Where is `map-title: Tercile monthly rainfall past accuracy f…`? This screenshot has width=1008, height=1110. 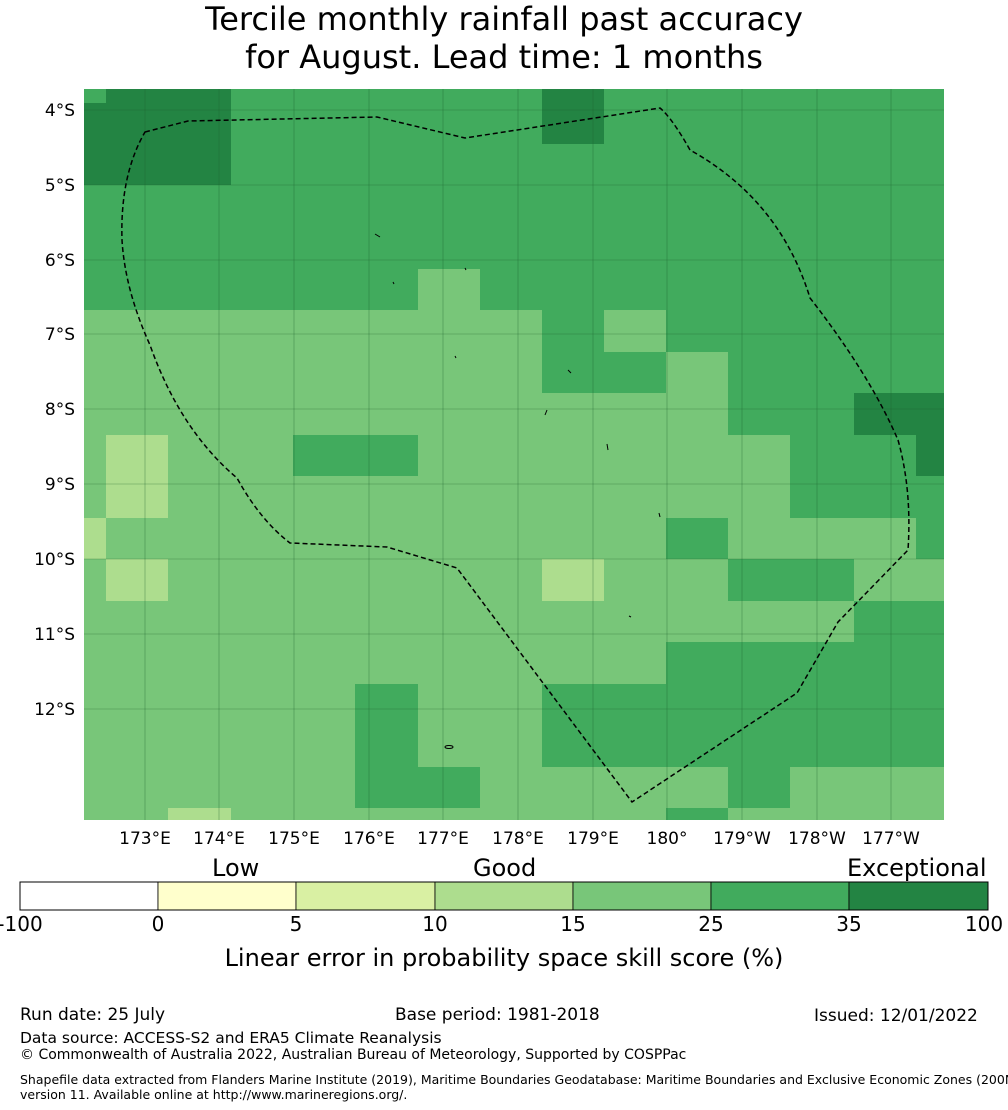 map-title: Tercile monthly rainfall past accuracy f… is located at coordinates (504, 38).